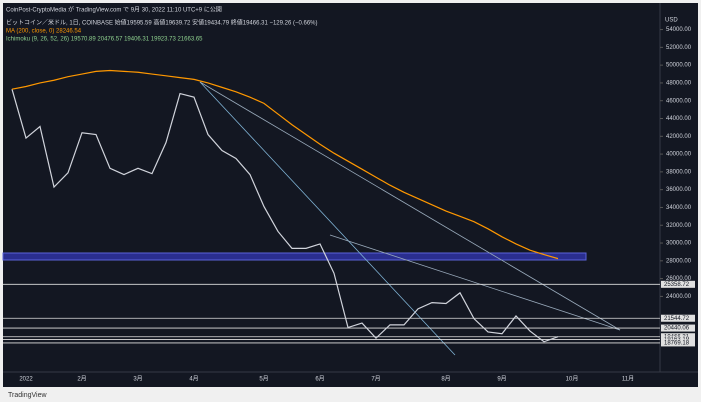 This screenshot has width=701, height=402. Describe the element at coordinates (679, 208) in the screenshot. I see `y-tick-label: 34000.00` at that location.